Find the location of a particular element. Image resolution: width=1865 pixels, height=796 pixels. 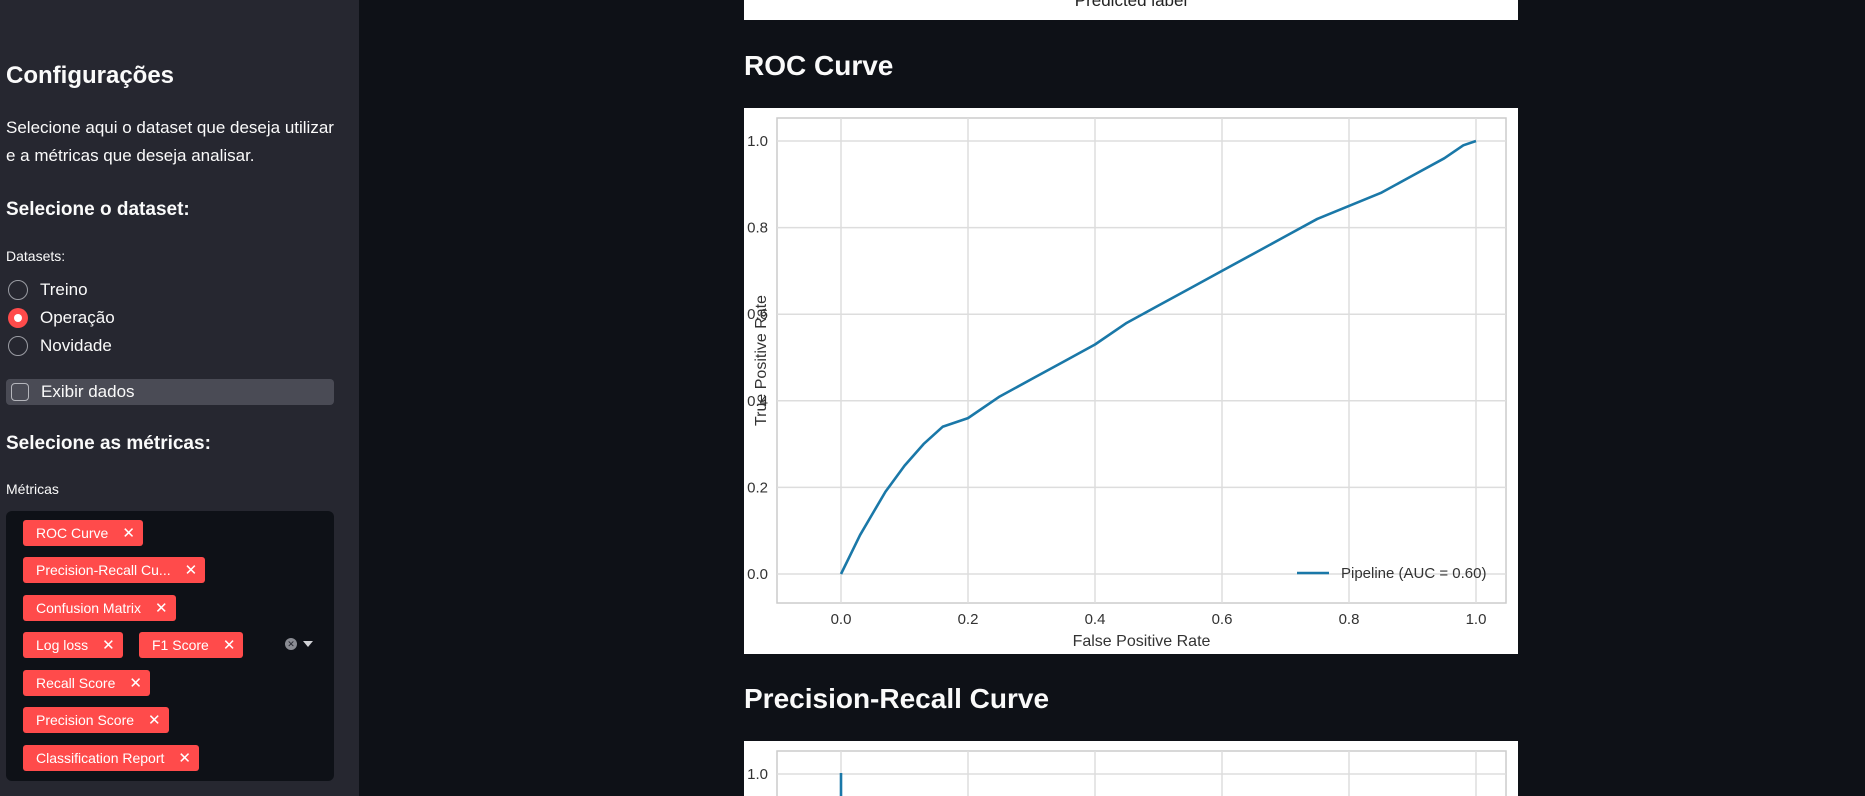

y-tick-label: 0.8 is located at coordinates (757, 228).